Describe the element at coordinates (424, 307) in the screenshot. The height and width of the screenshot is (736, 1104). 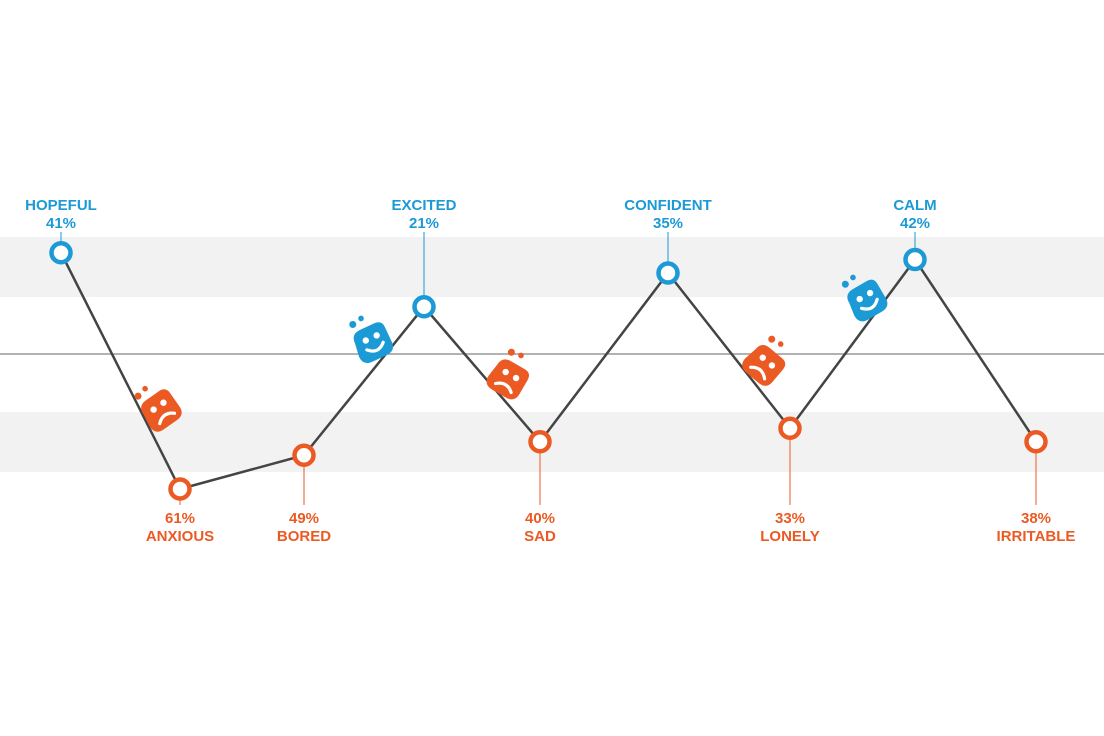
I see `point-marker-excited` at that location.